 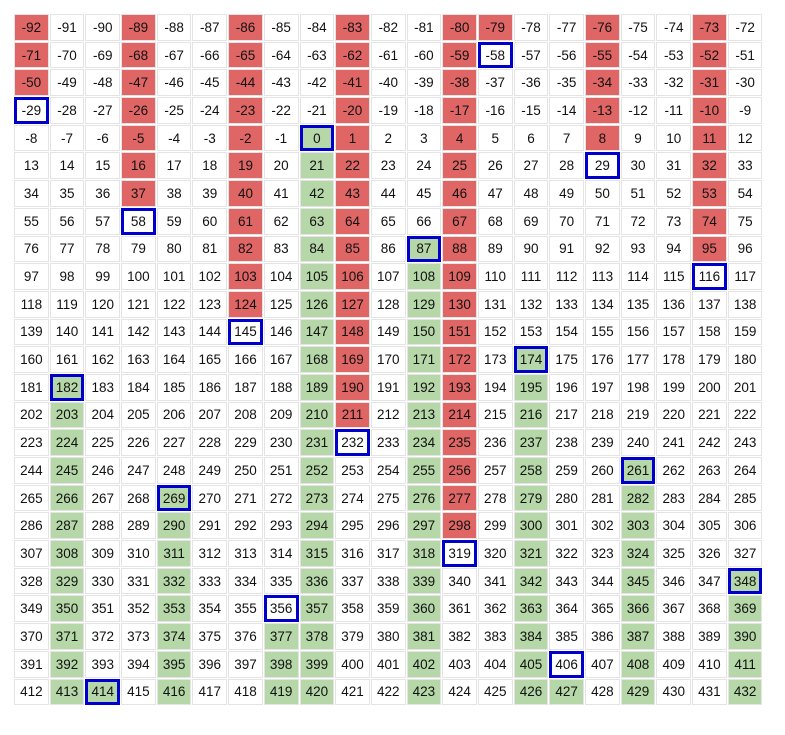 What do you see at coordinates (245, 581) in the screenshot?
I see `grid-cell: 334` at bounding box center [245, 581].